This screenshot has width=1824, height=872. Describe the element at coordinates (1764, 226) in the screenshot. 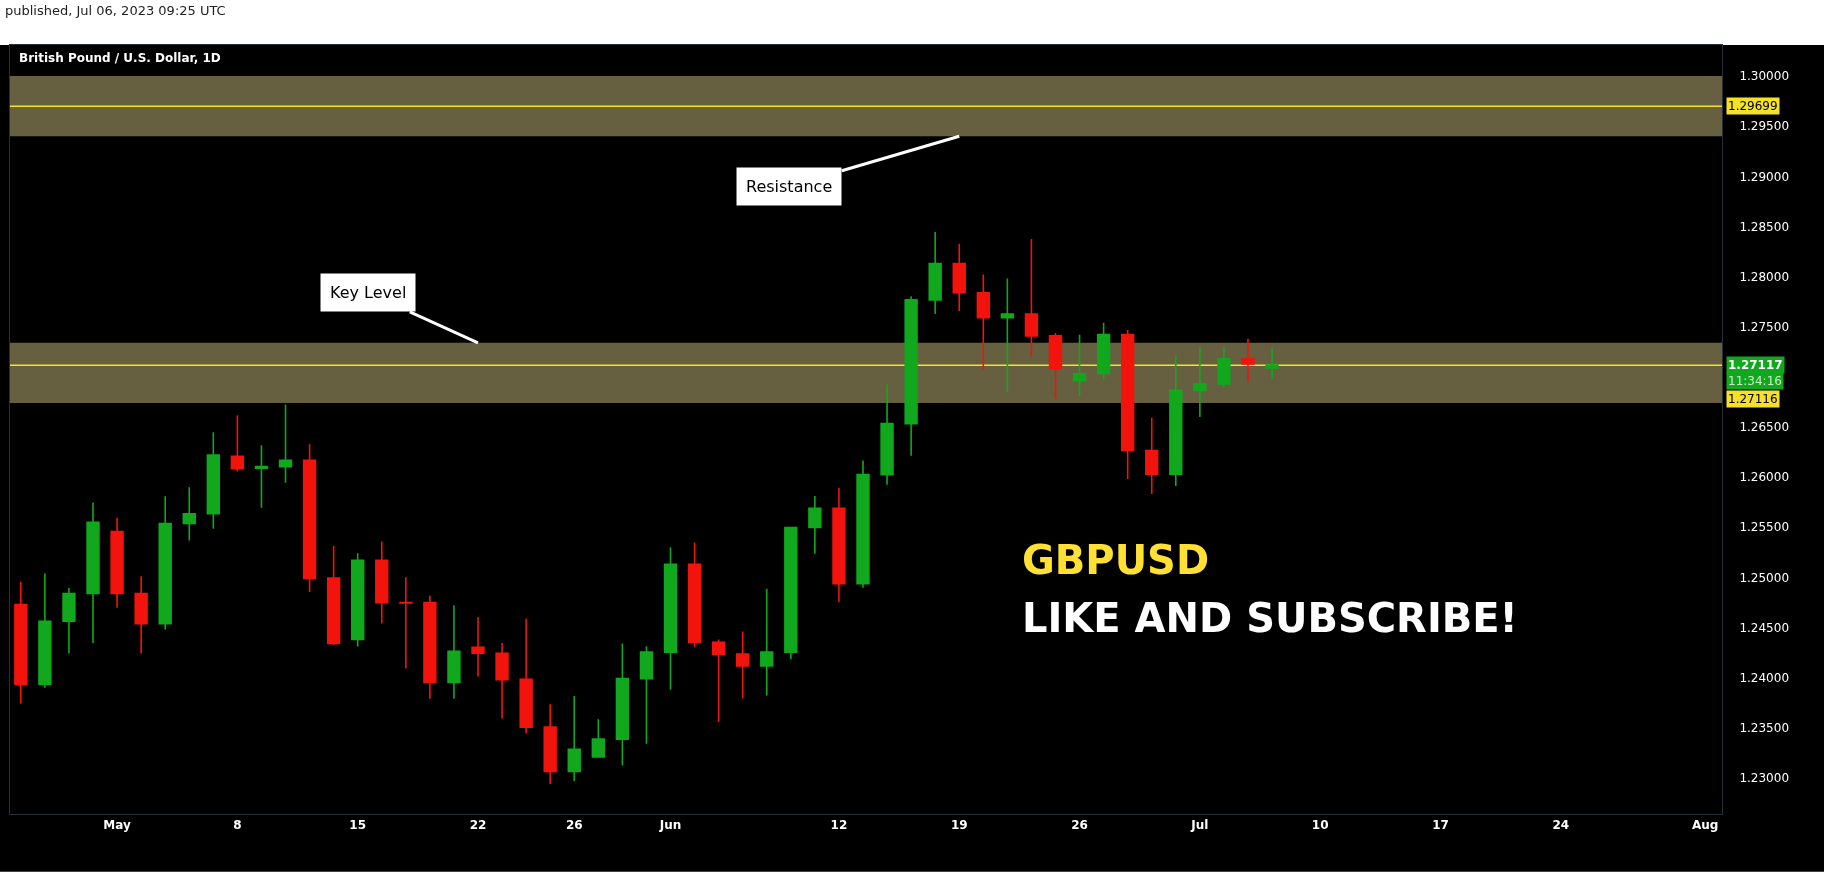

I see `y-tick-label: 1.28500` at that location.